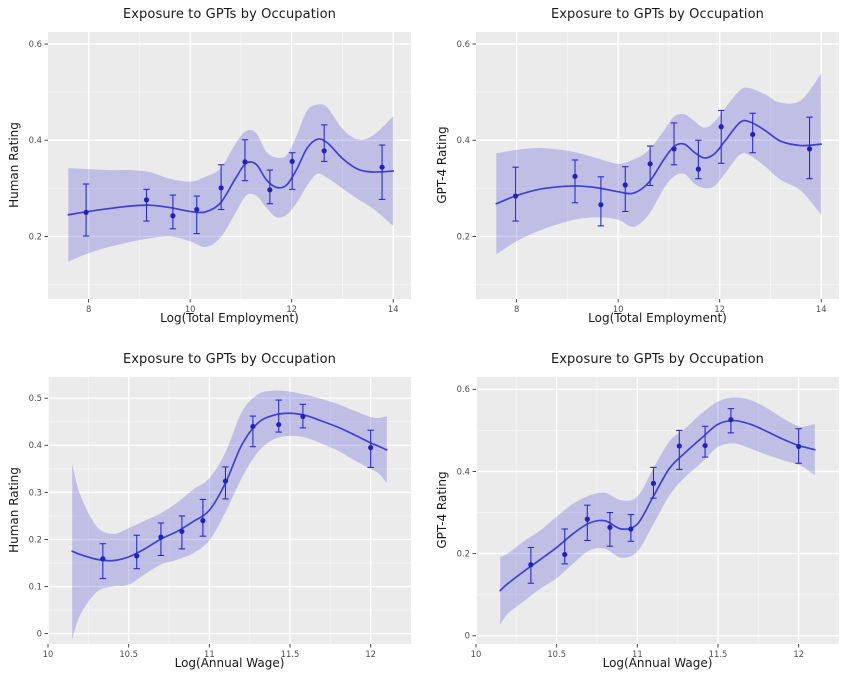 The height and width of the screenshot is (690, 855). What do you see at coordinates (35, 398) in the screenshot?
I see `svg-text: 0.5` at bounding box center [35, 398].